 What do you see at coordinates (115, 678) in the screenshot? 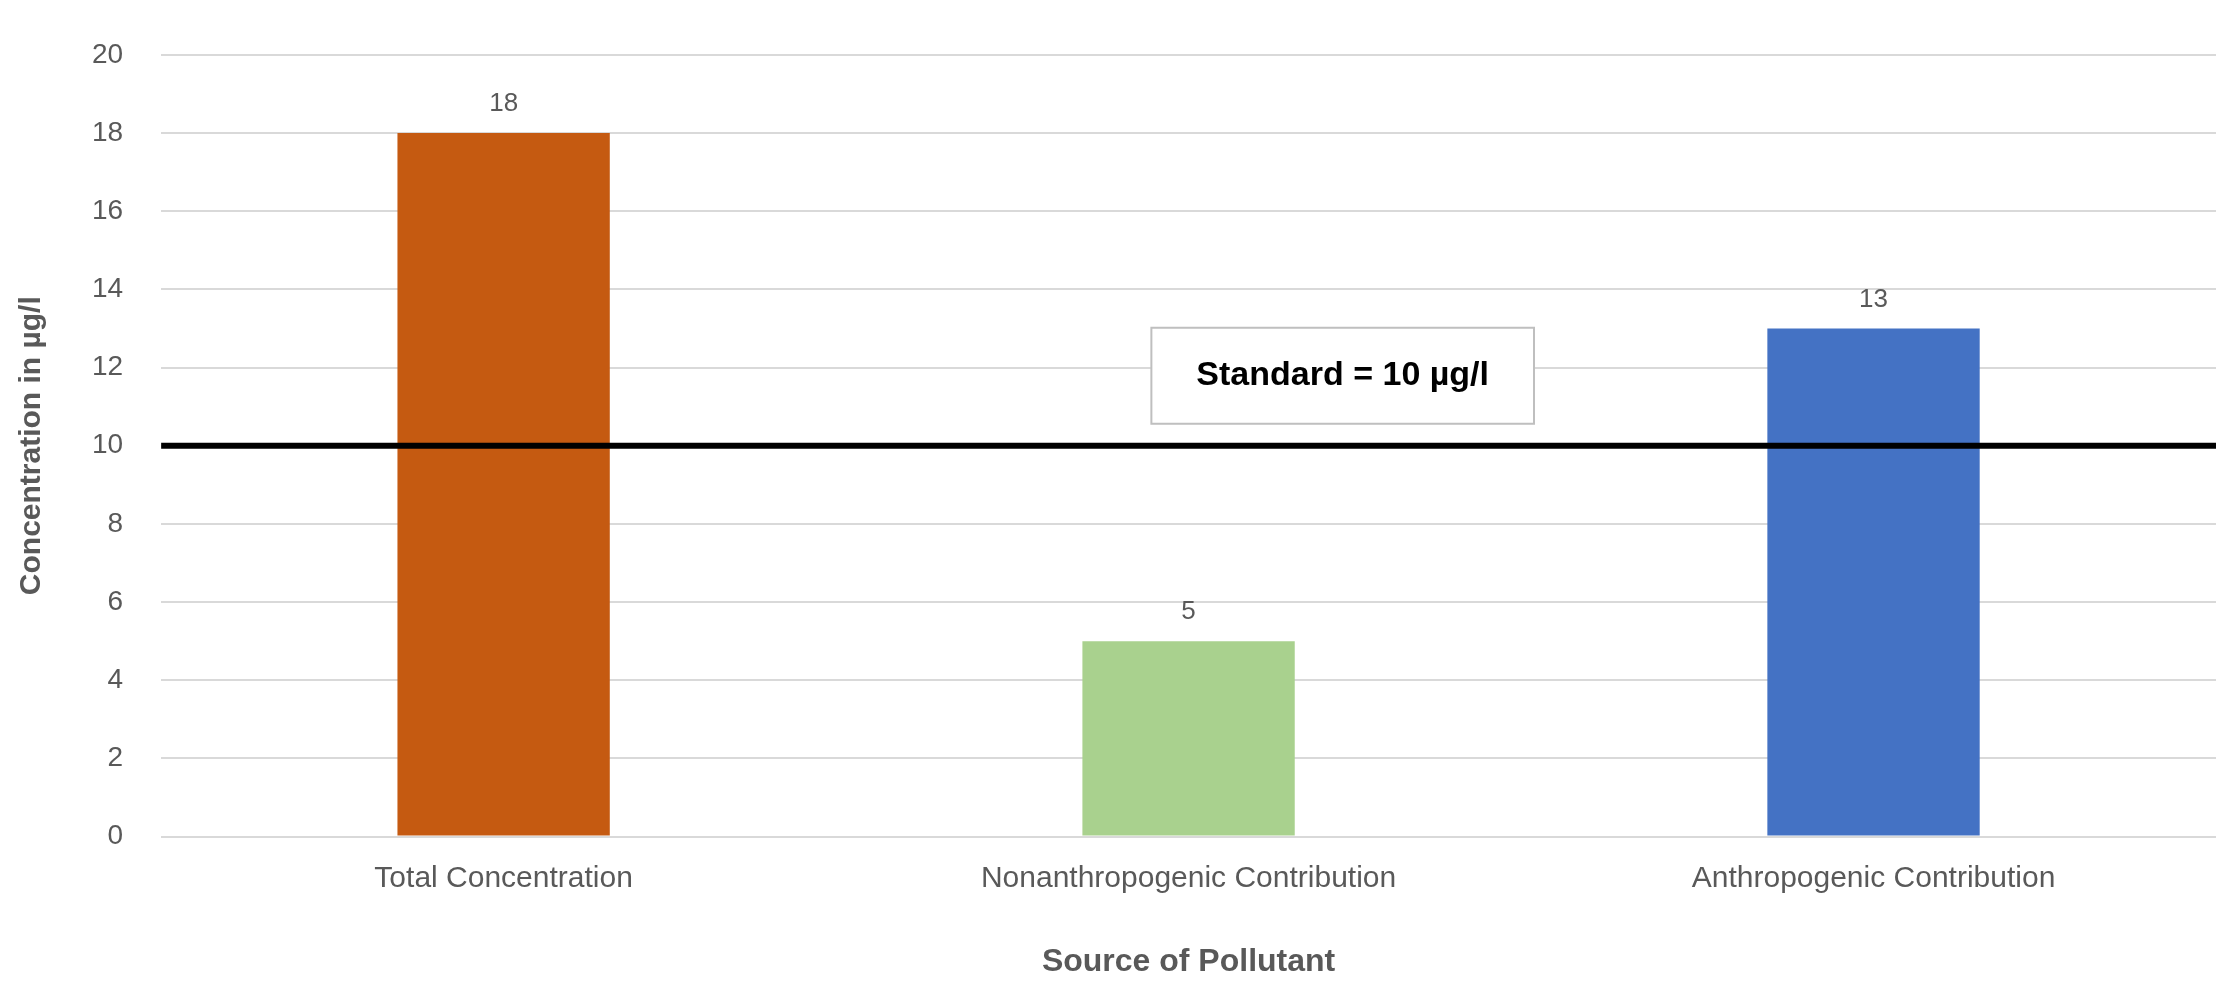
I see `y-tick-label: 4` at bounding box center [115, 678].